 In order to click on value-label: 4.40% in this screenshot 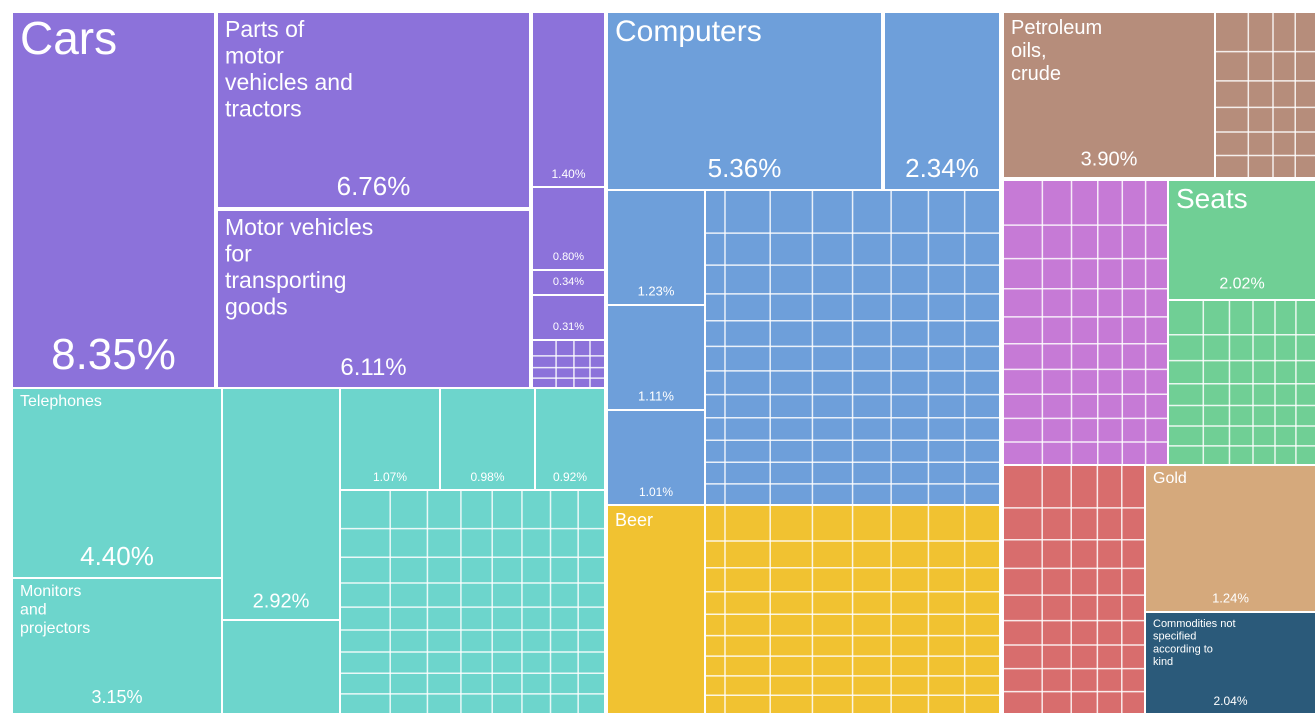, I will do `click(117, 556)`.